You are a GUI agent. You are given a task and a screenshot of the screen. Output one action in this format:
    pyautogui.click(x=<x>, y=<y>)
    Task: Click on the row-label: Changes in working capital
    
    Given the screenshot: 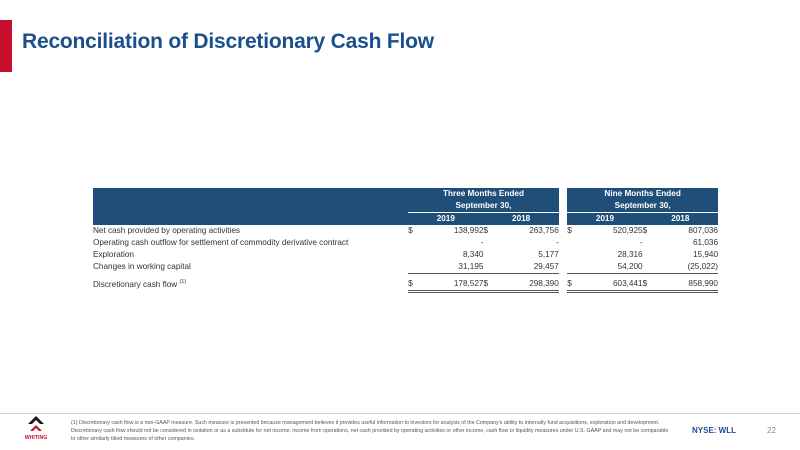 What is the action you would take?
    pyautogui.click(x=142, y=267)
    